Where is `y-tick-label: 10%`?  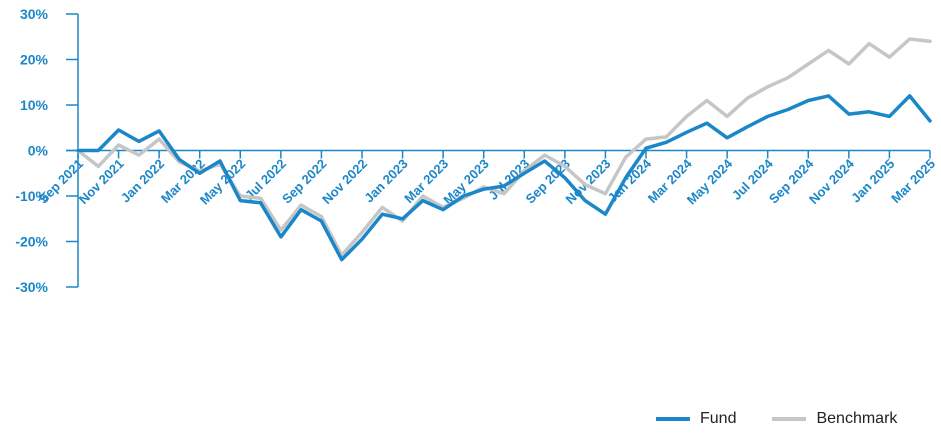
y-tick-label: 10% is located at coordinates (34, 105).